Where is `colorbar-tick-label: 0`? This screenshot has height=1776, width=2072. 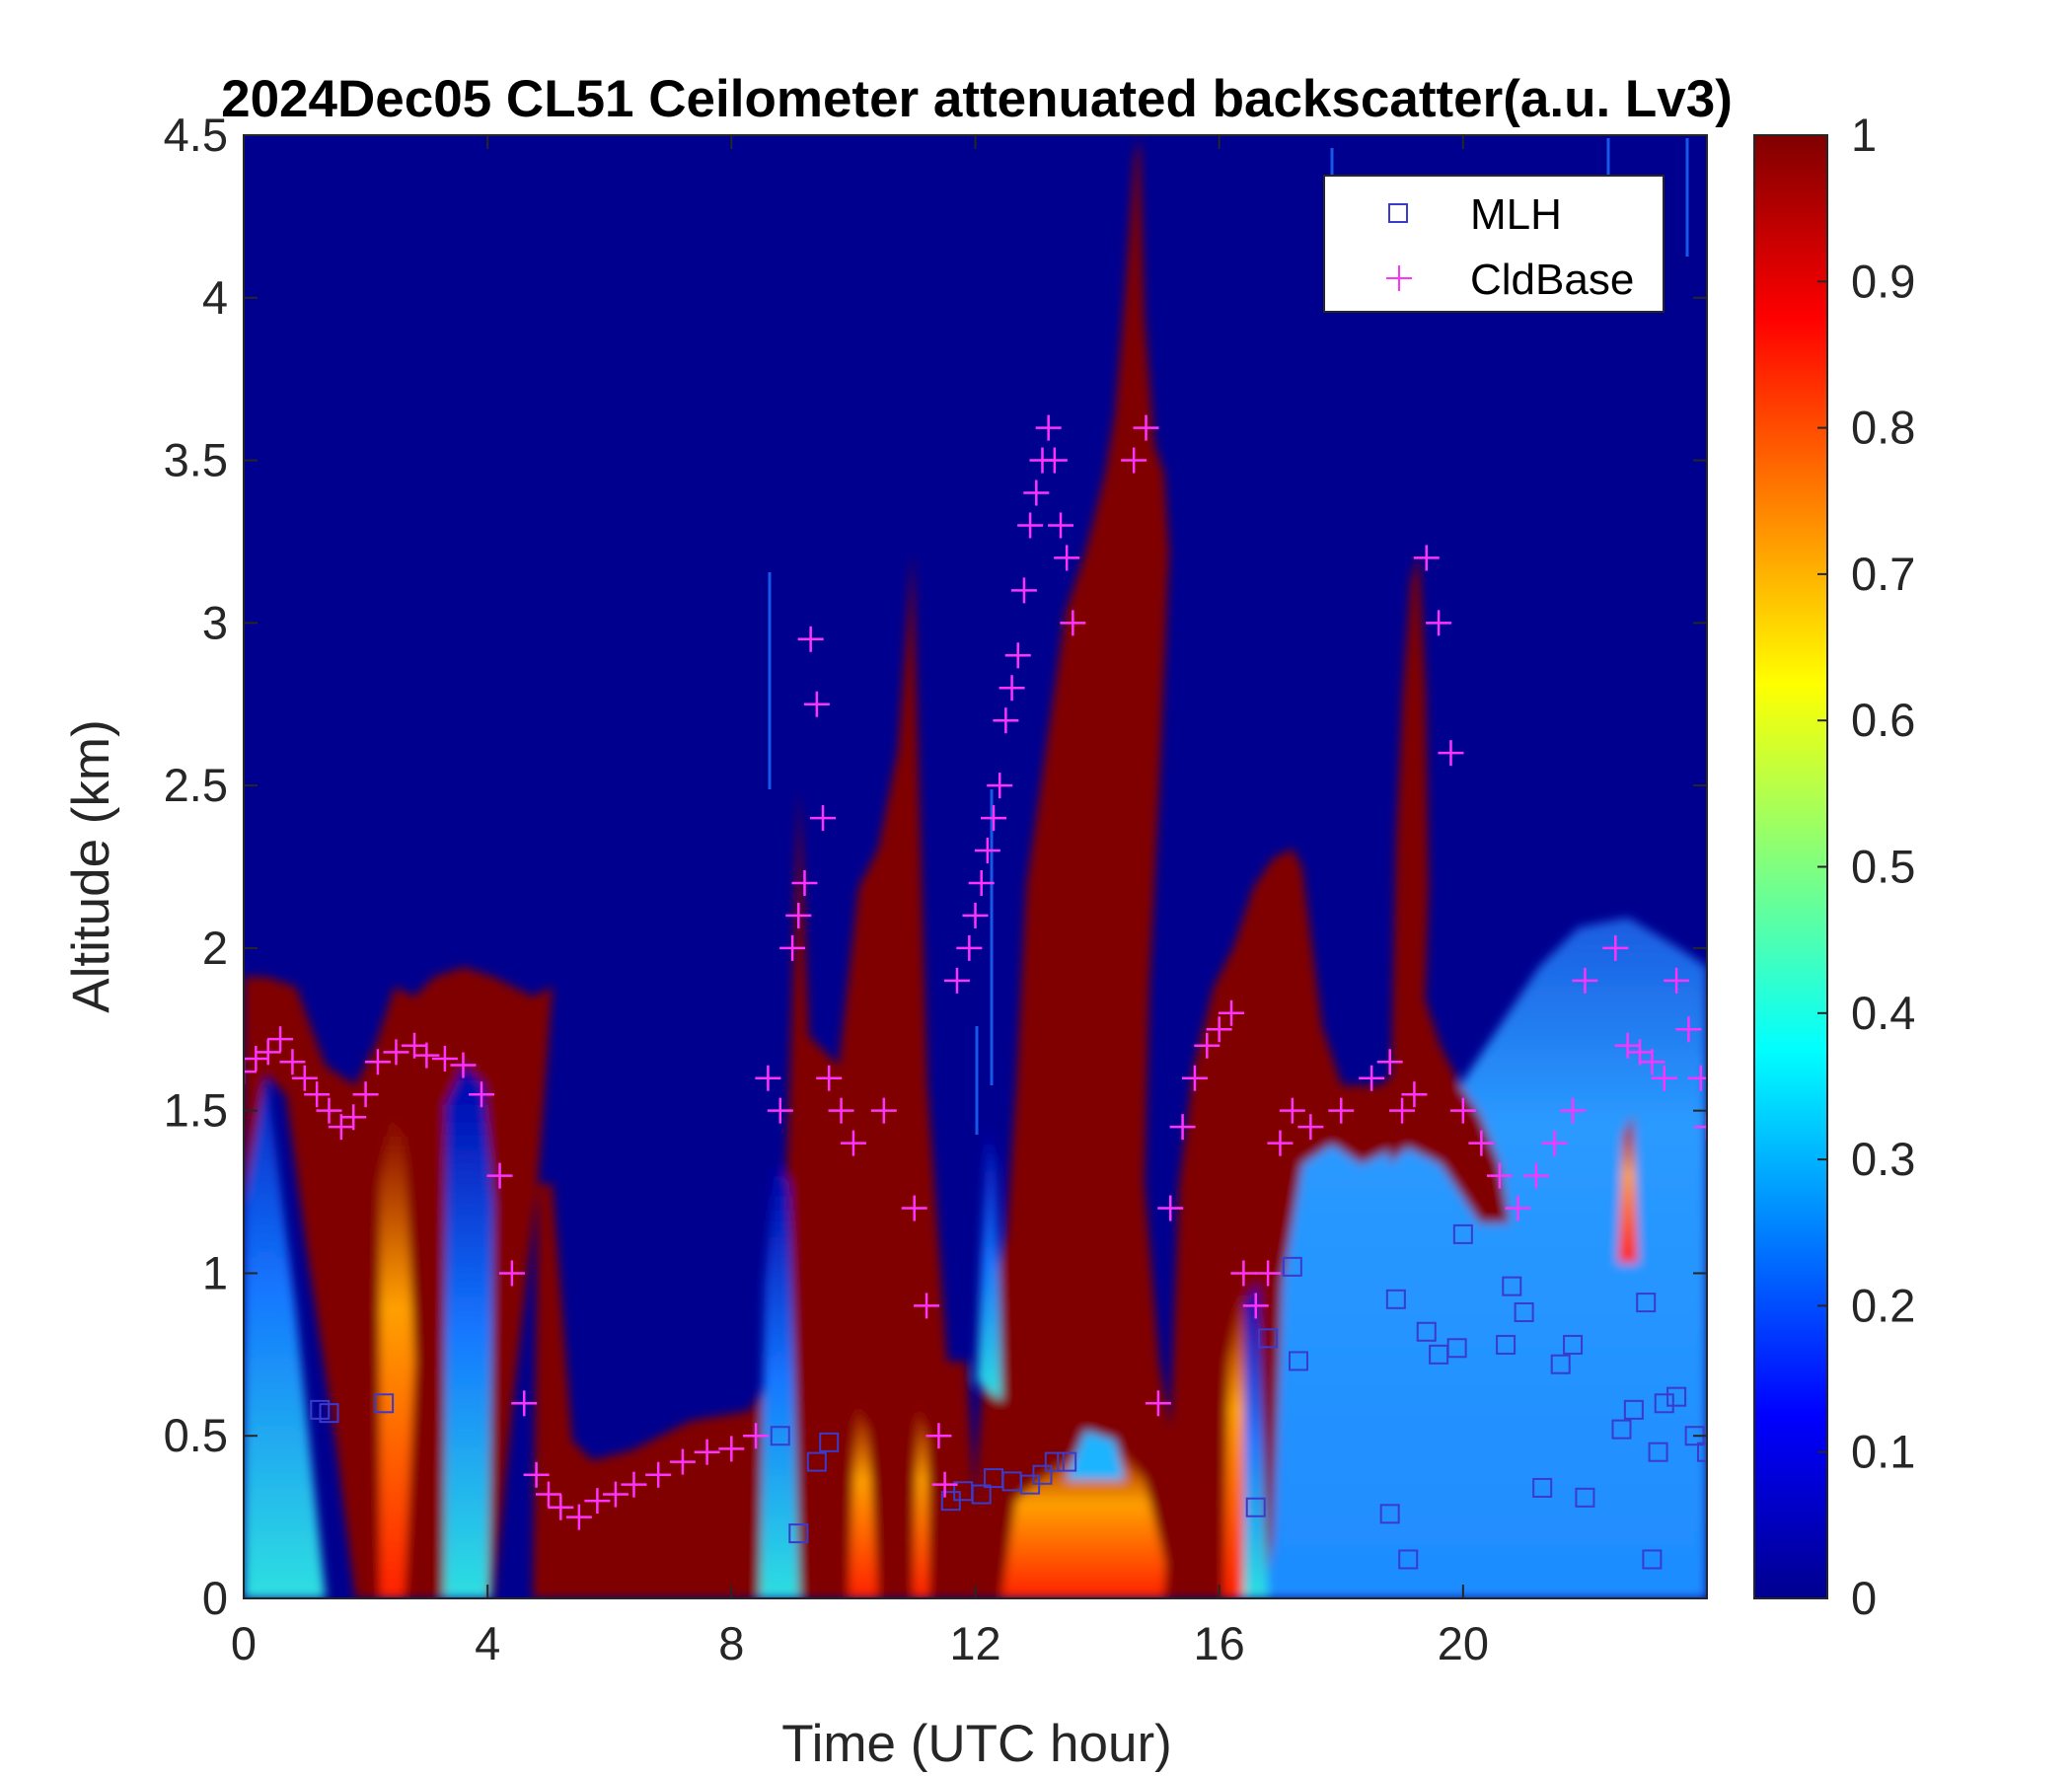
colorbar-tick-label: 0 is located at coordinates (1864, 1598).